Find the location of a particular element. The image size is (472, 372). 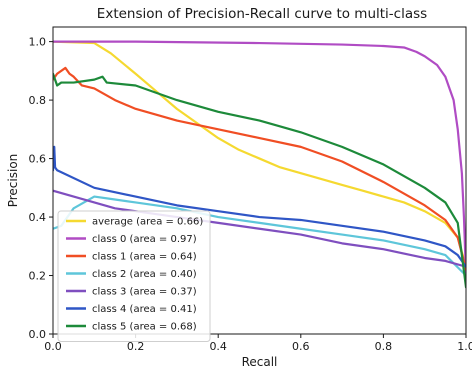

y-tick-label: 0.4 is located at coordinates (38, 217).